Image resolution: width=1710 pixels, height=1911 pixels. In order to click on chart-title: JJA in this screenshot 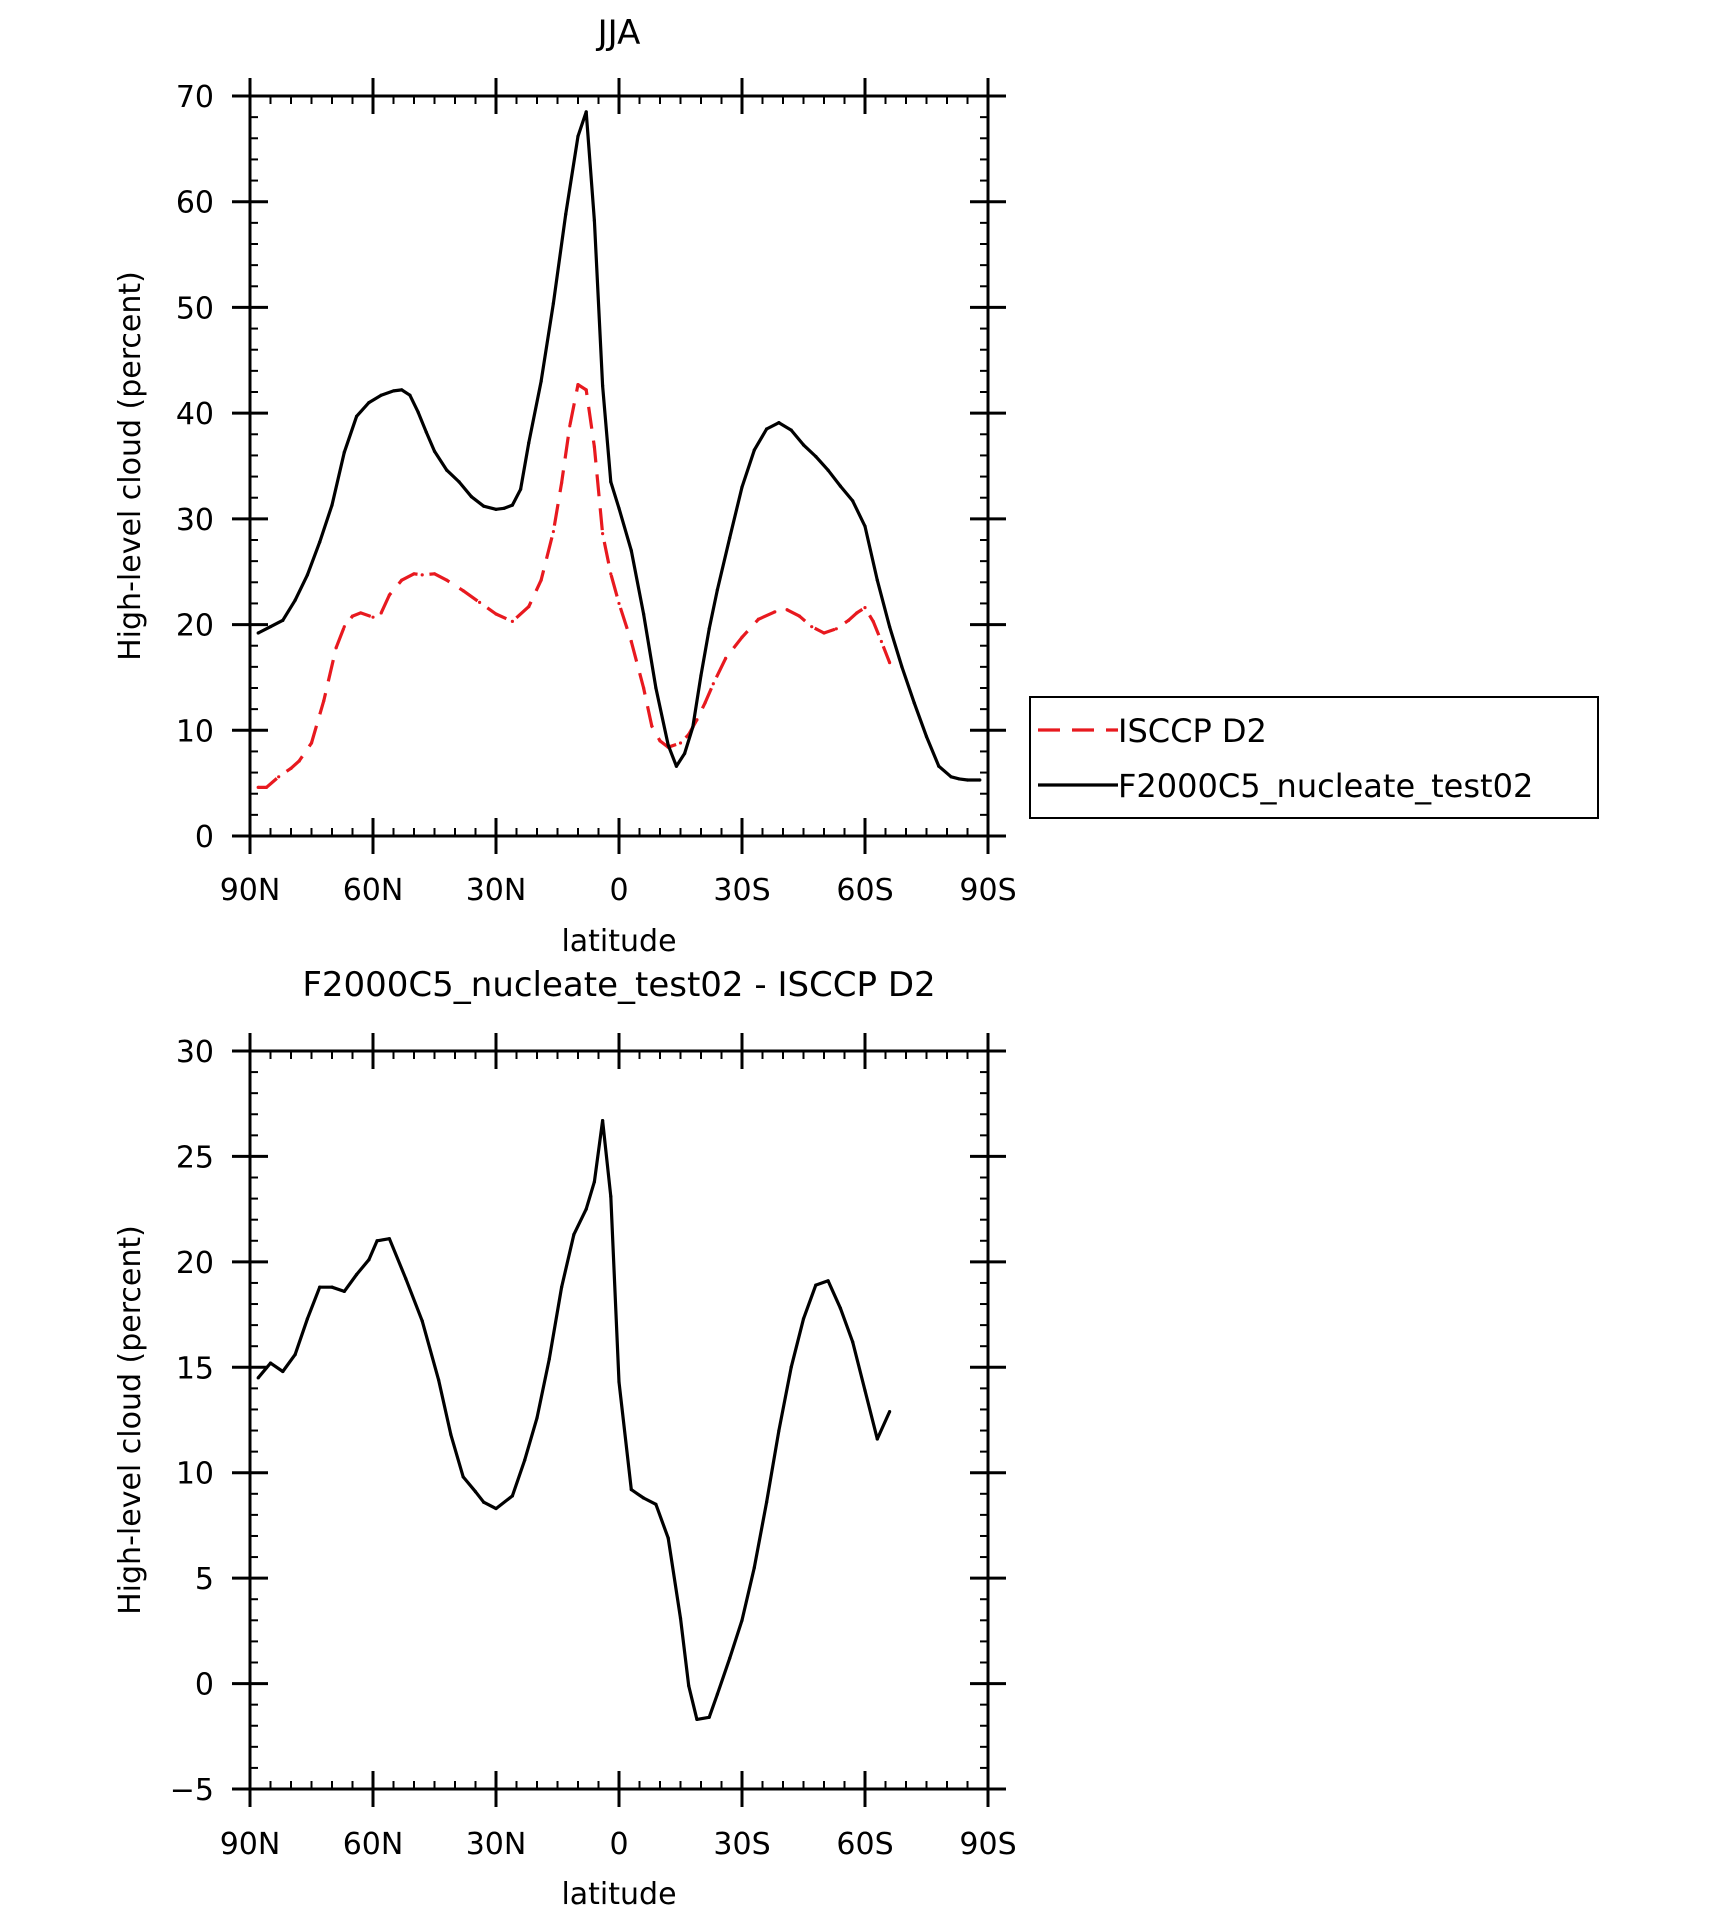, I will do `click(618, 33)`.